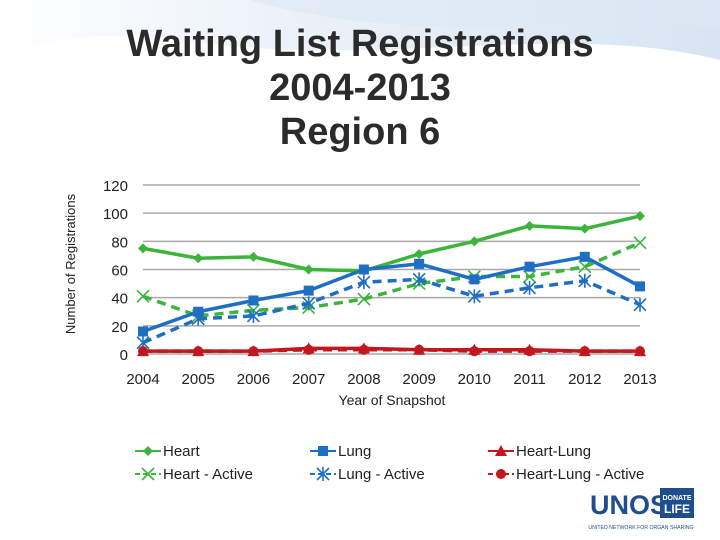 The height and width of the screenshot is (540, 720). Describe the element at coordinates (119, 327) in the screenshot. I see `y-tick-label: 20` at that location.